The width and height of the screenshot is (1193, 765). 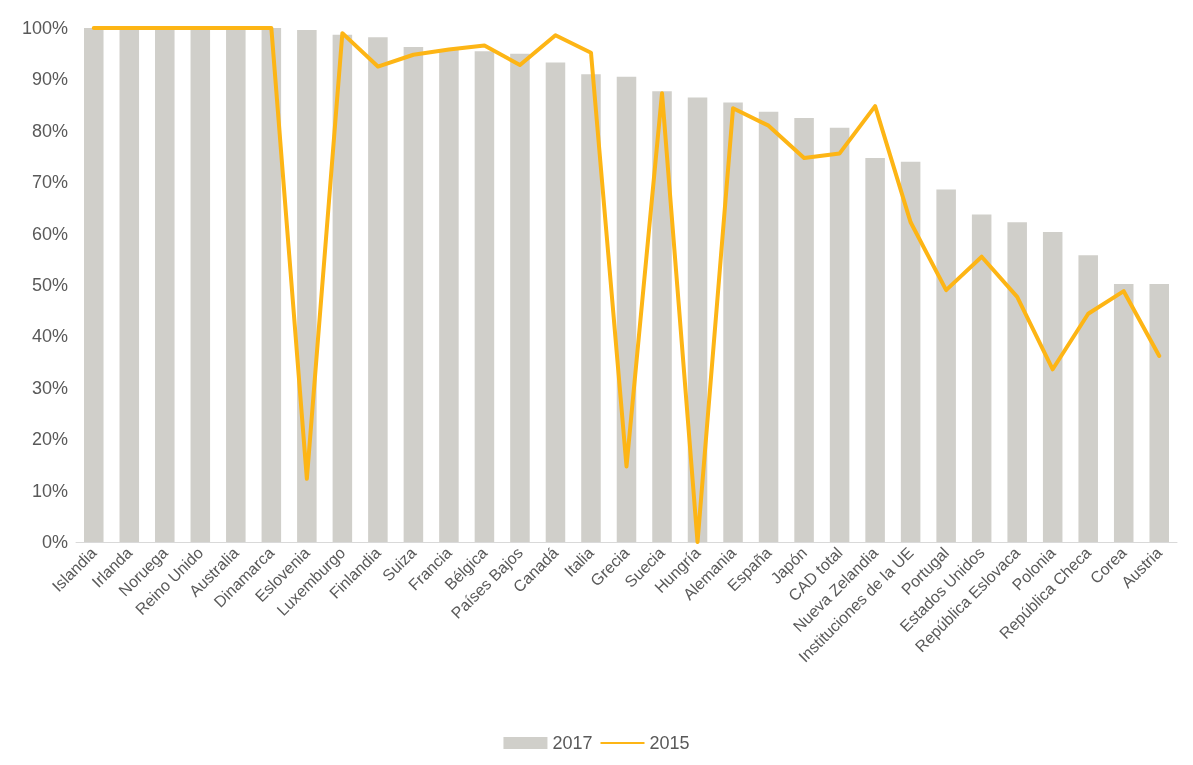 What do you see at coordinates (669, 743) in the screenshot?
I see `legend-label: 2015` at bounding box center [669, 743].